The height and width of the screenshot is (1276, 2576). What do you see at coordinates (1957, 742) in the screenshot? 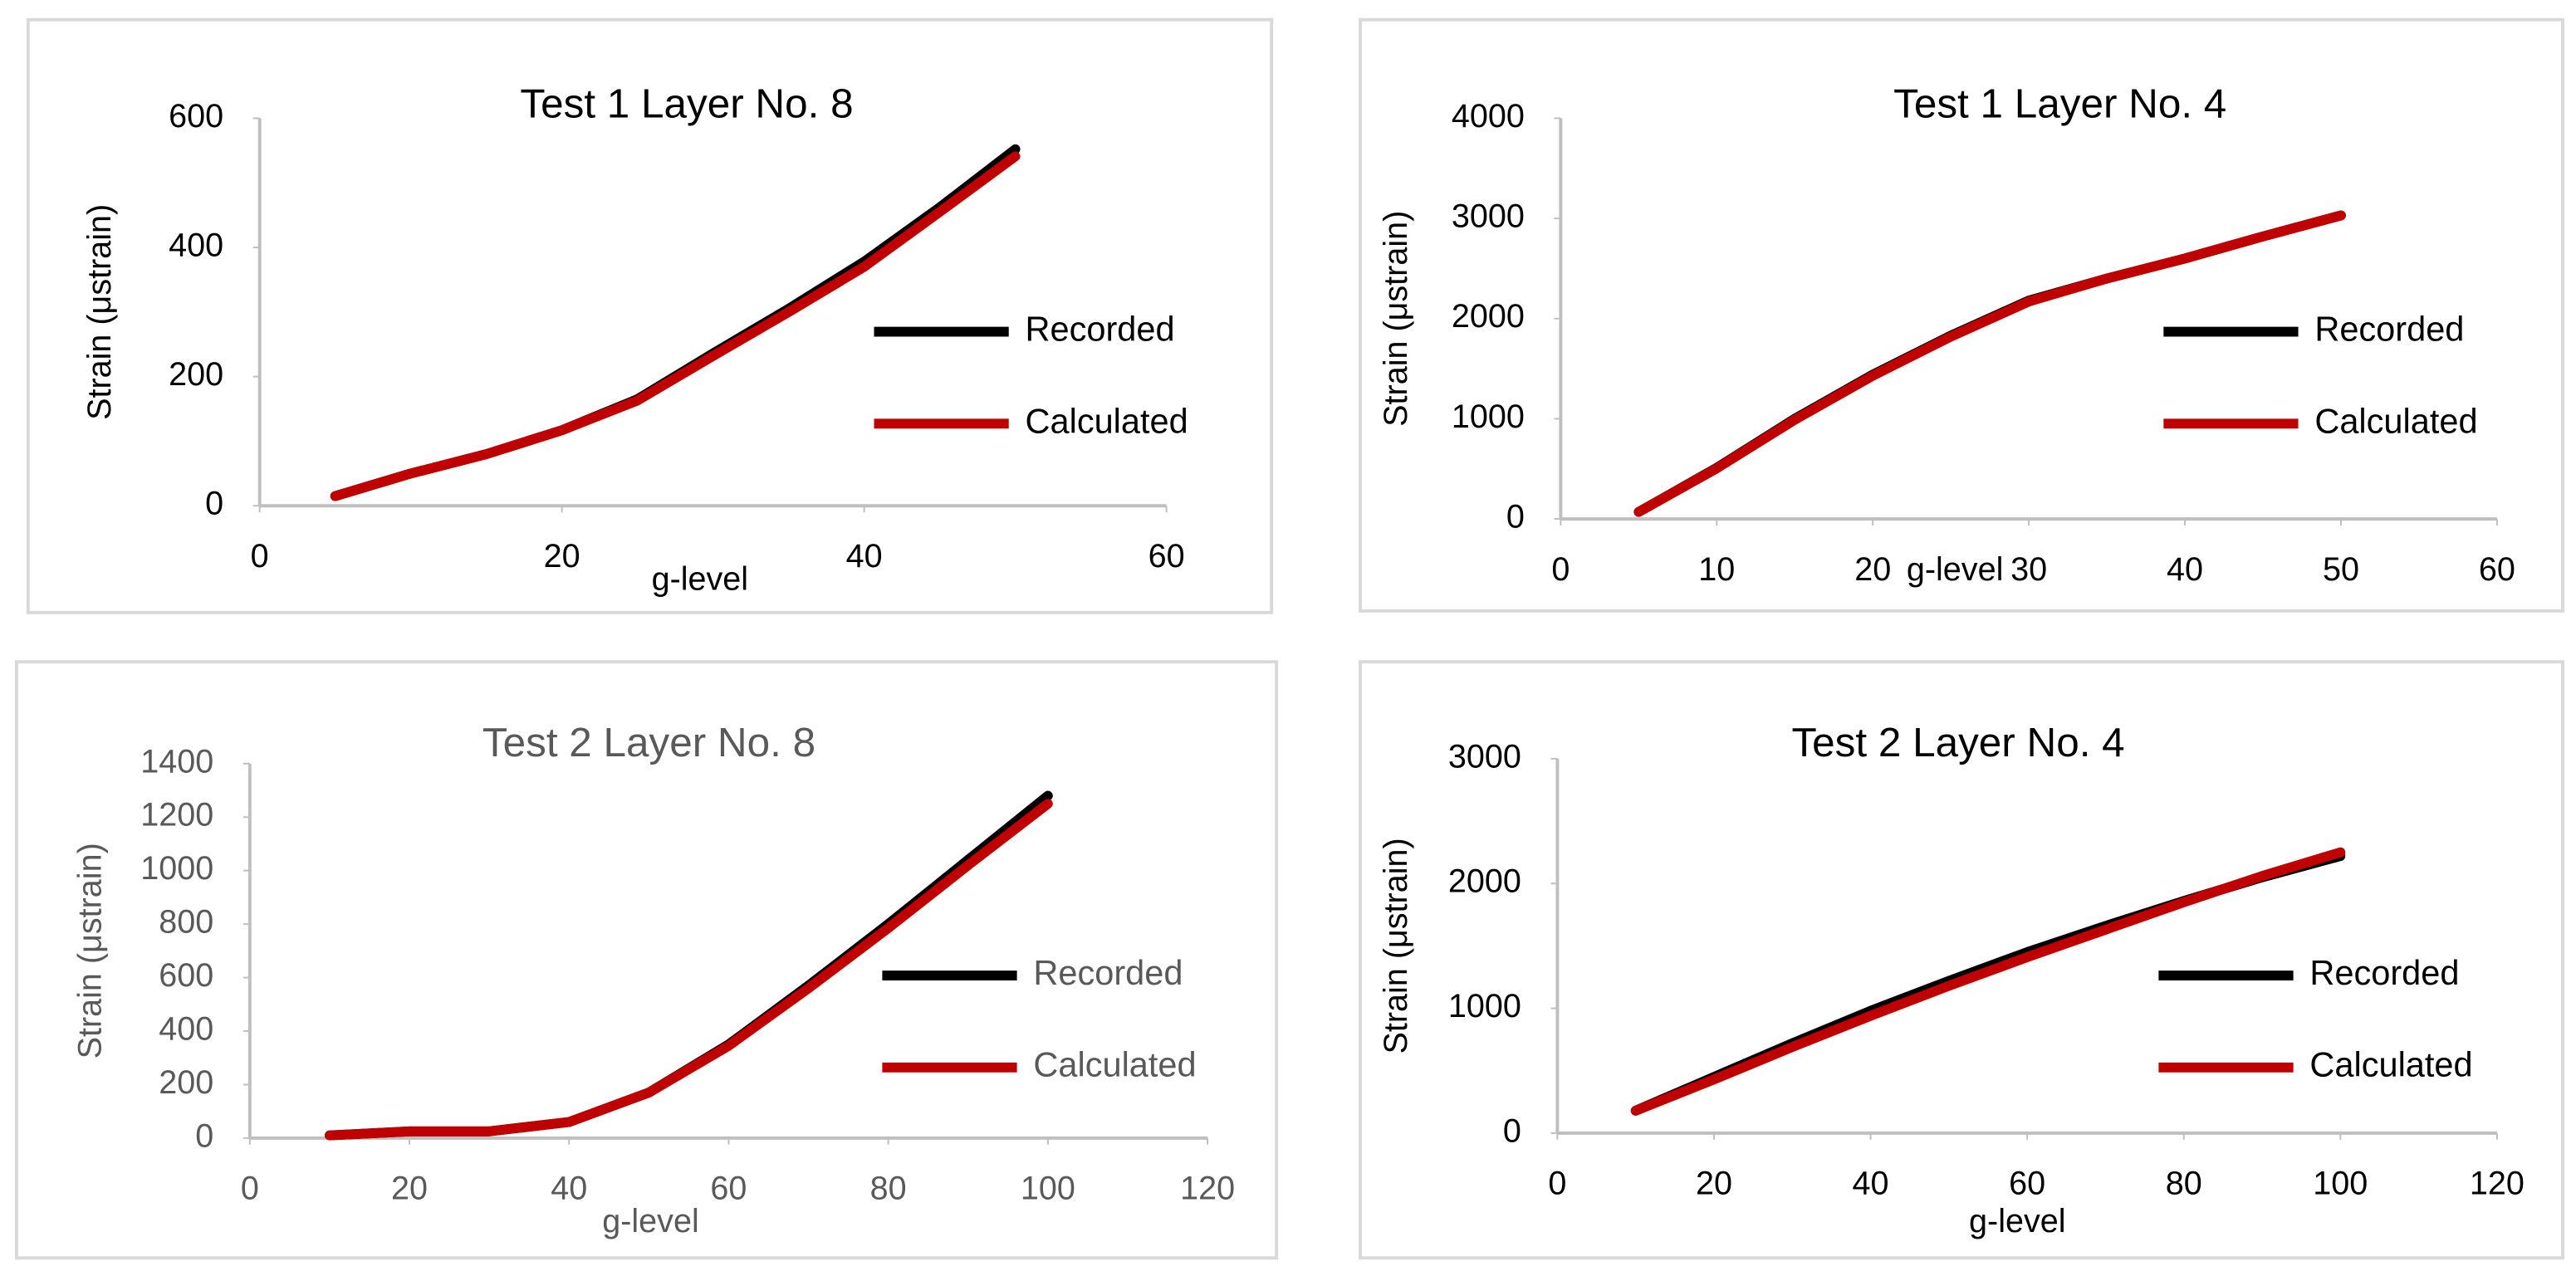
I see `chart-title: Test 2 Layer No. 4` at bounding box center [1957, 742].